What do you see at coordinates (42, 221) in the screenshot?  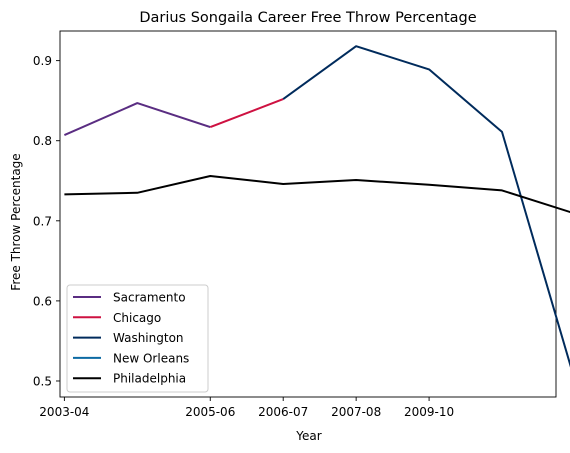 I see `y-tick-label: 0.7` at bounding box center [42, 221].